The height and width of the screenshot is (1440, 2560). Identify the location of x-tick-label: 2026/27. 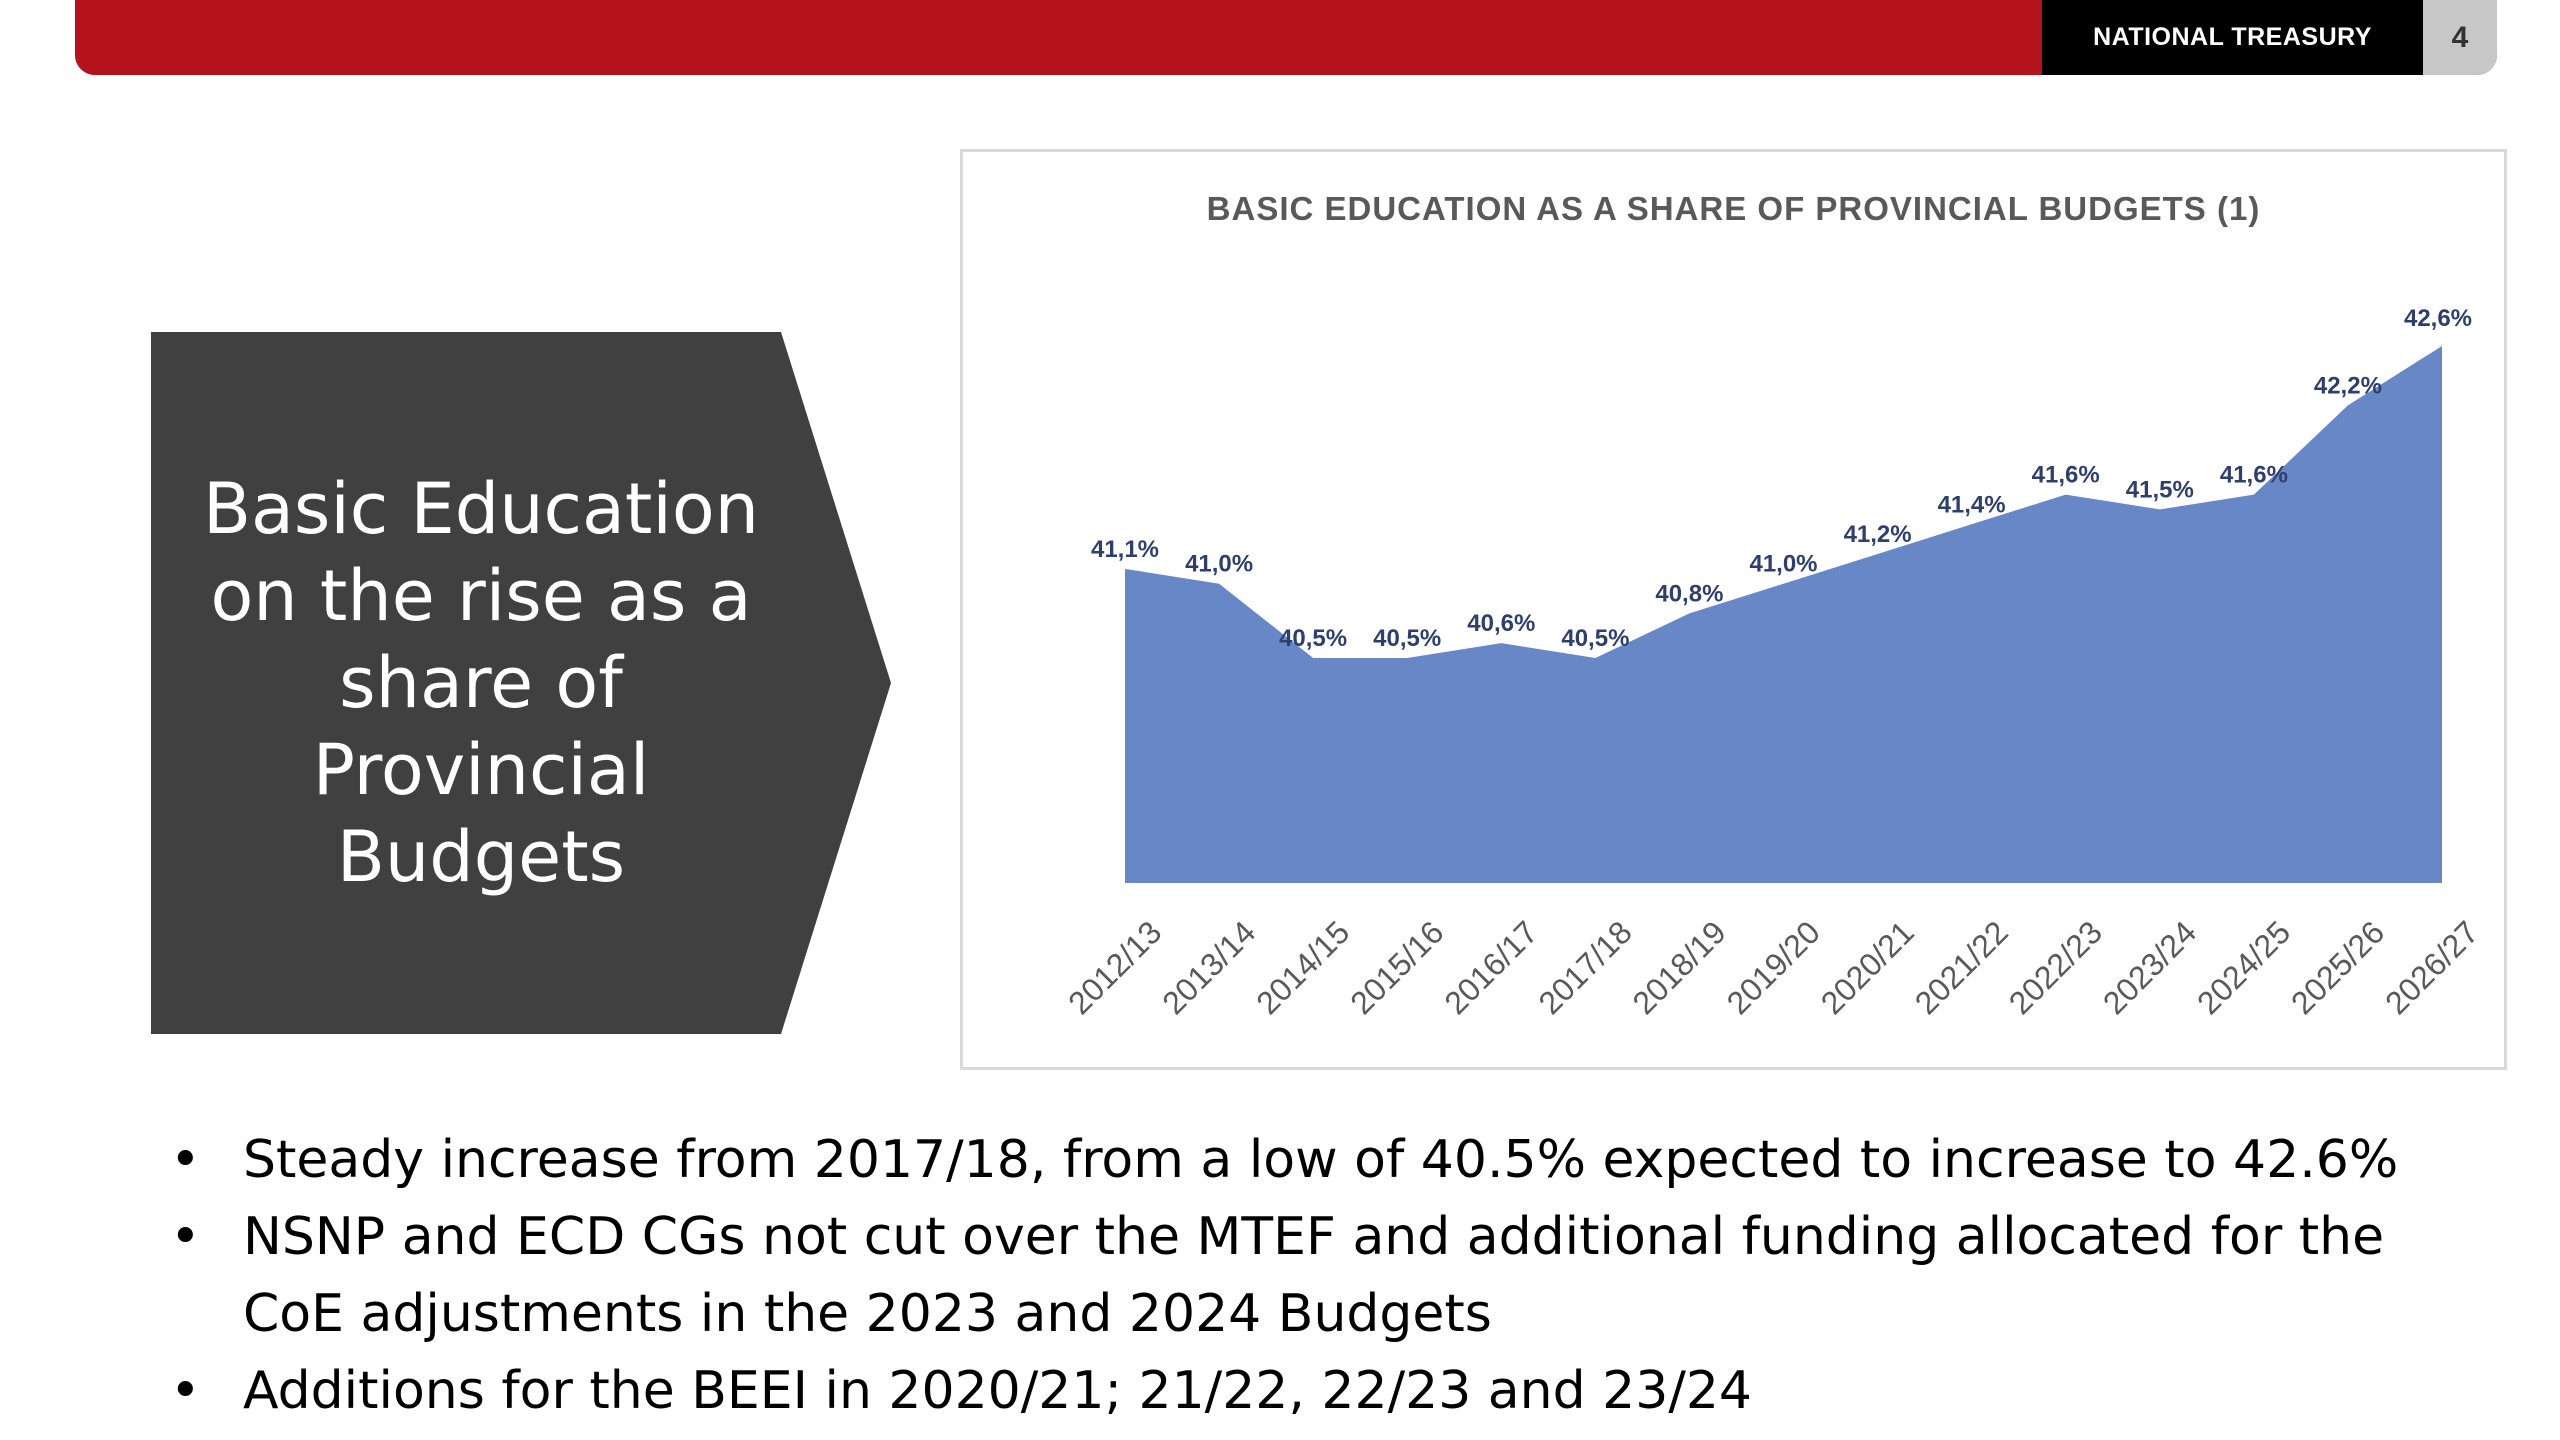
(2431, 967).